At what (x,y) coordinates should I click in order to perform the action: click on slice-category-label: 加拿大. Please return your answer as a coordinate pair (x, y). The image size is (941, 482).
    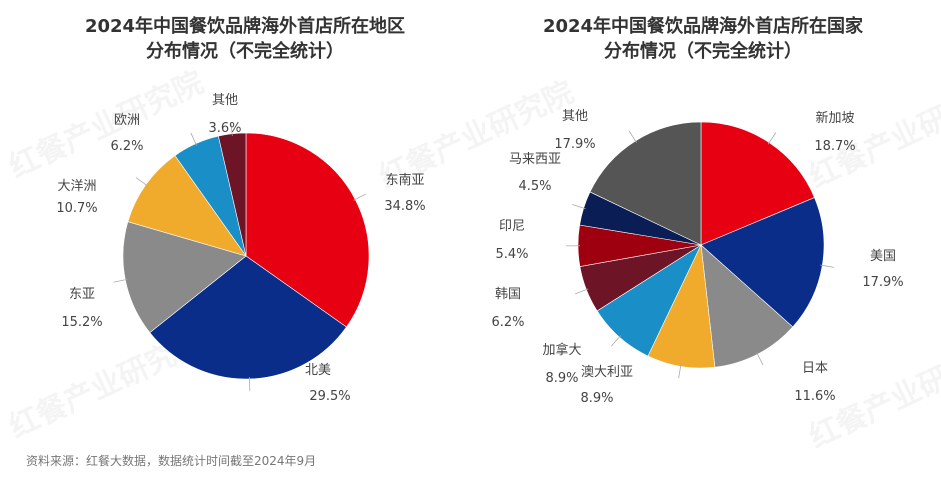
    Looking at the image, I should click on (561, 350).